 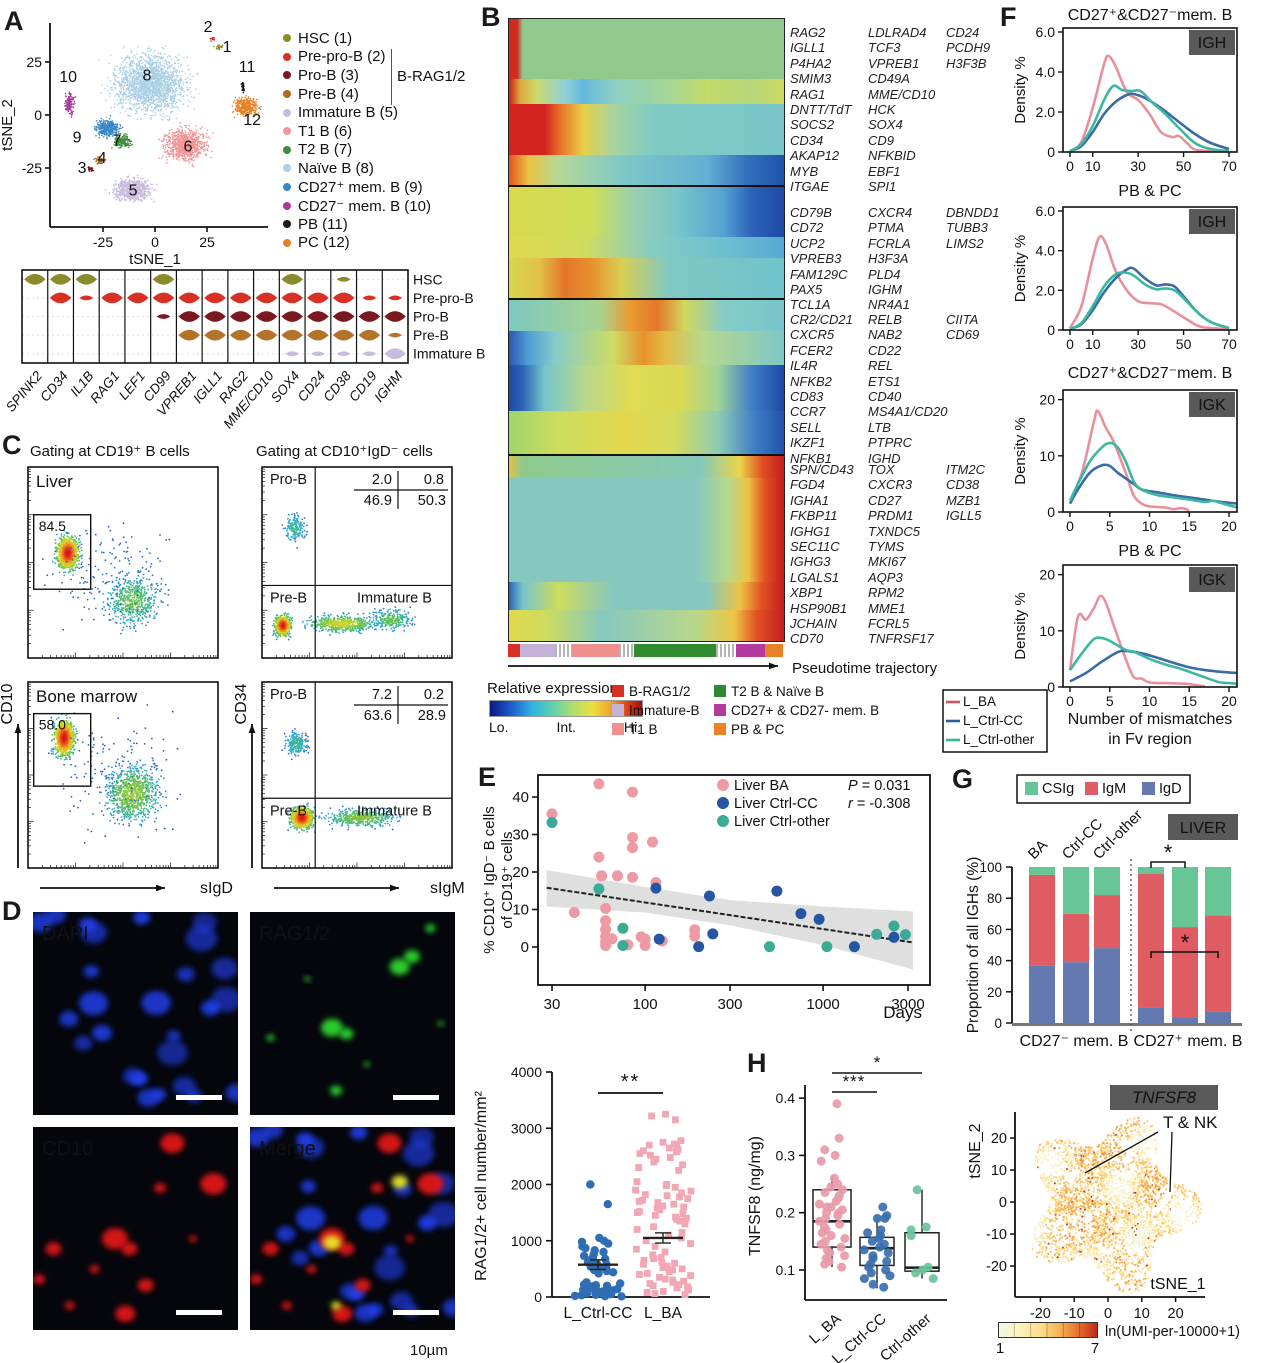 I want to click on flow-plot-title: Liver, so click(x=54, y=481).